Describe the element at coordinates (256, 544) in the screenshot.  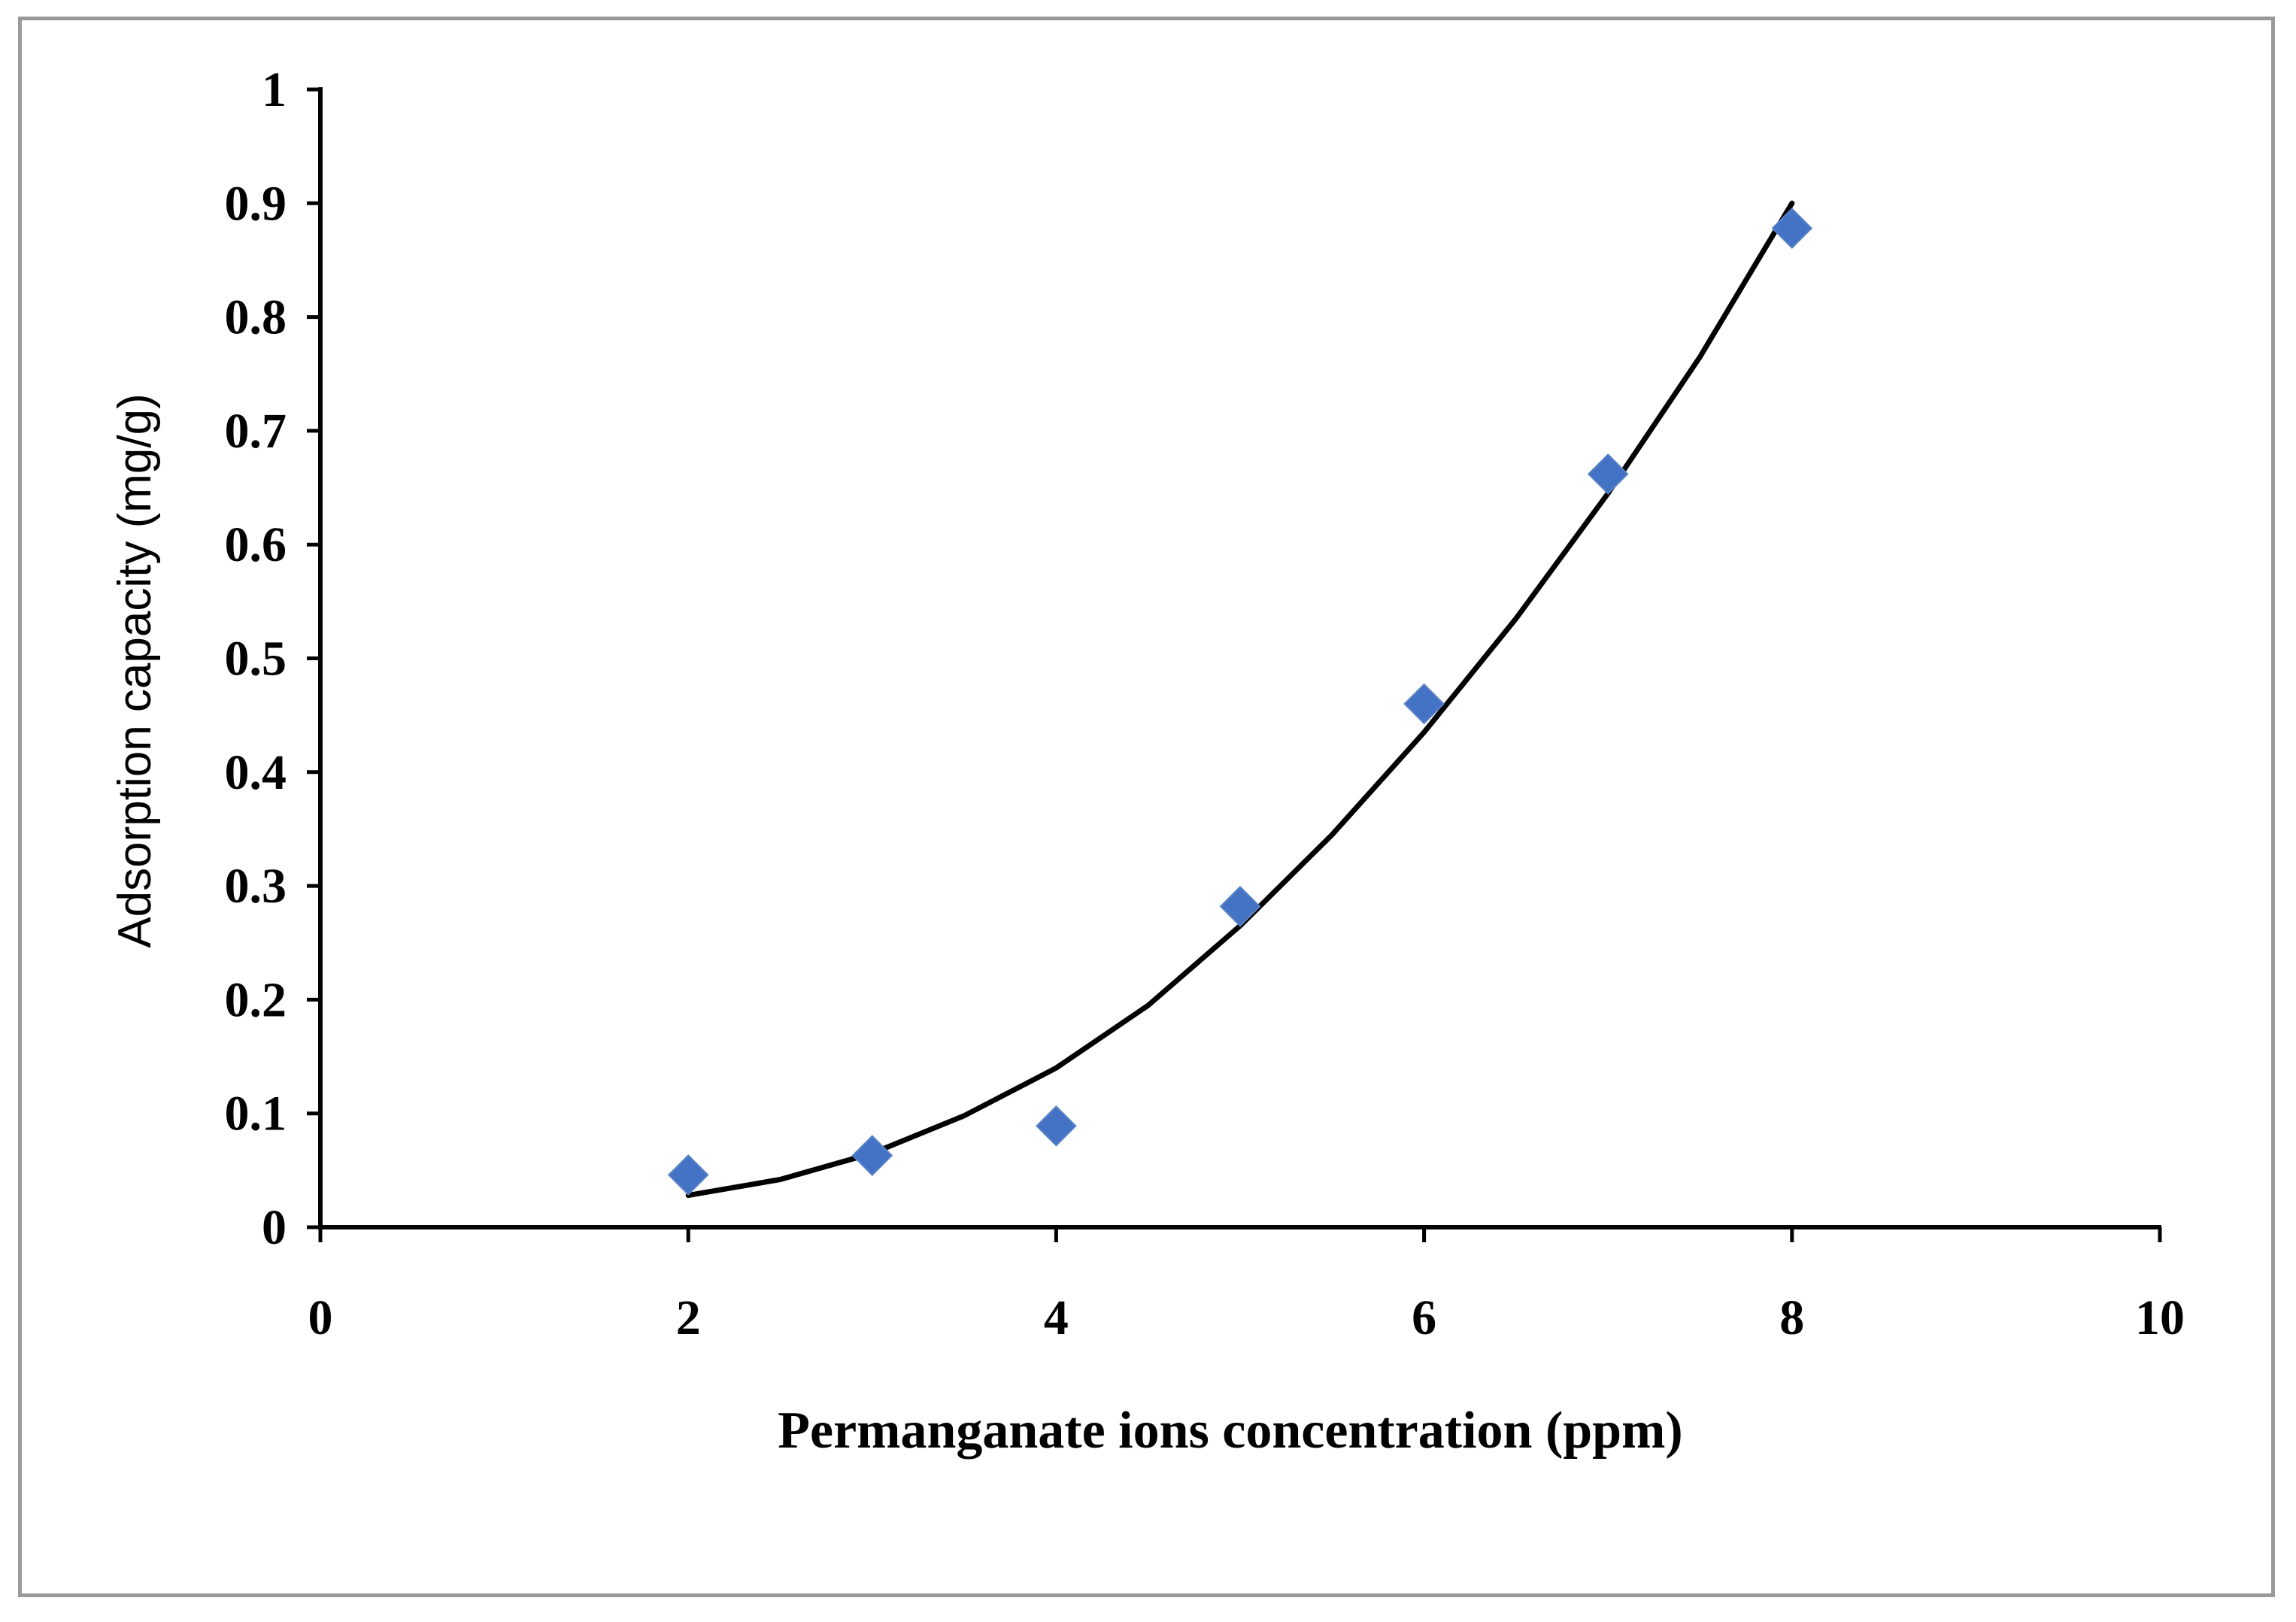
I see `y-tick-label: 0.6` at that location.